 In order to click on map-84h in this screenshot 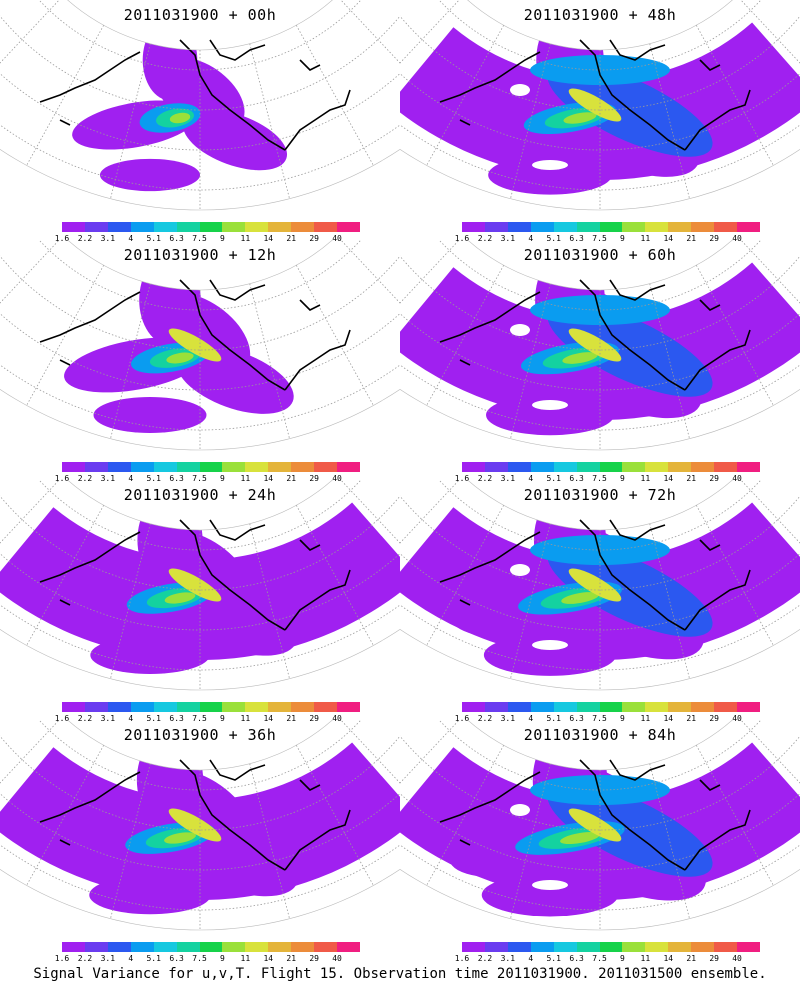, I will do `click(600, 825)`.